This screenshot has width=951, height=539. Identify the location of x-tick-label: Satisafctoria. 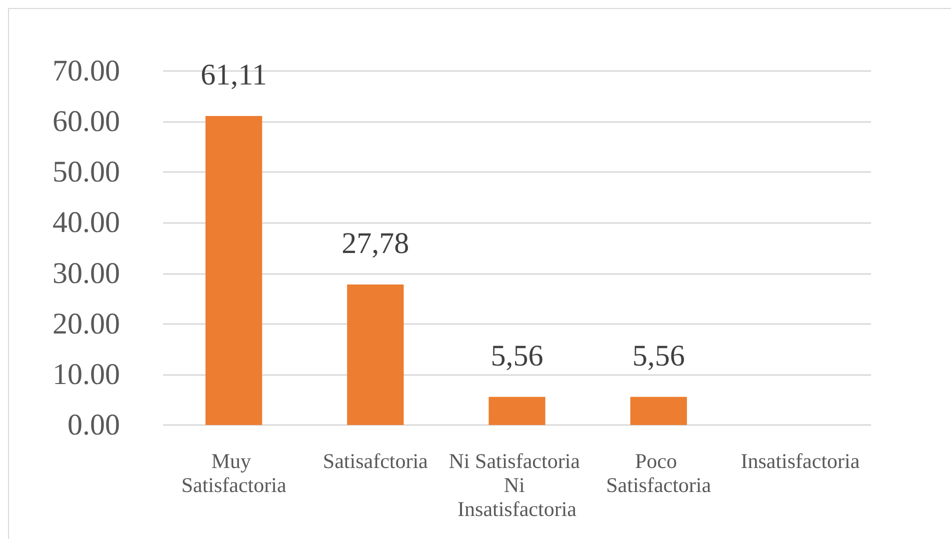
(375, 461).